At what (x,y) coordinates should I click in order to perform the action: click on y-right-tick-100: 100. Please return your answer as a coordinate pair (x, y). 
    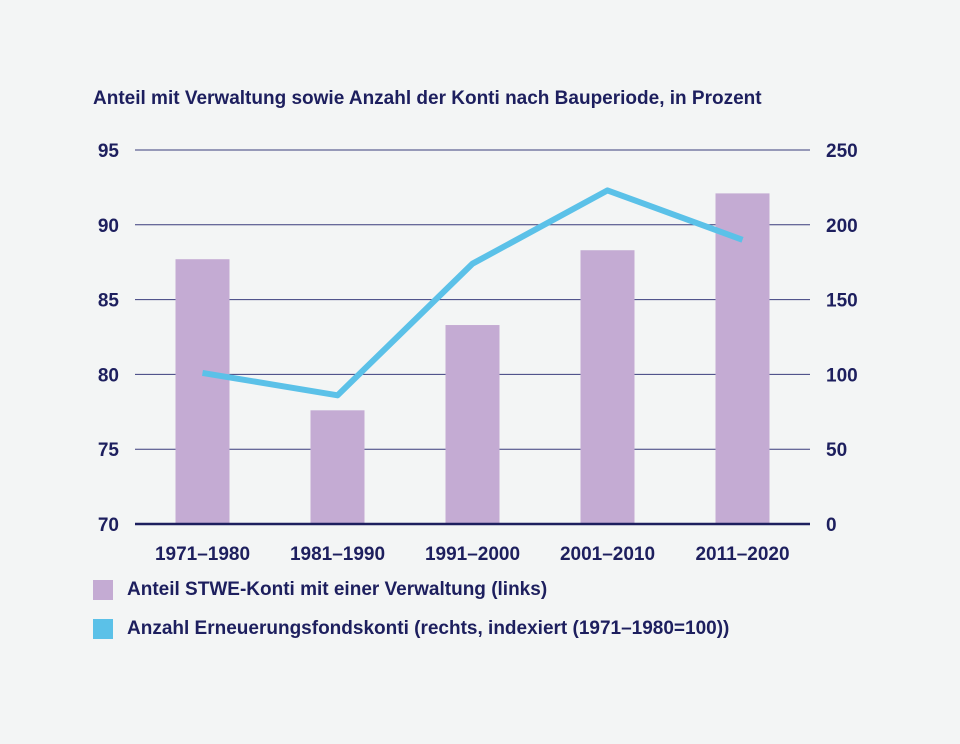
    Looking at the image, I should click on (842, 375).